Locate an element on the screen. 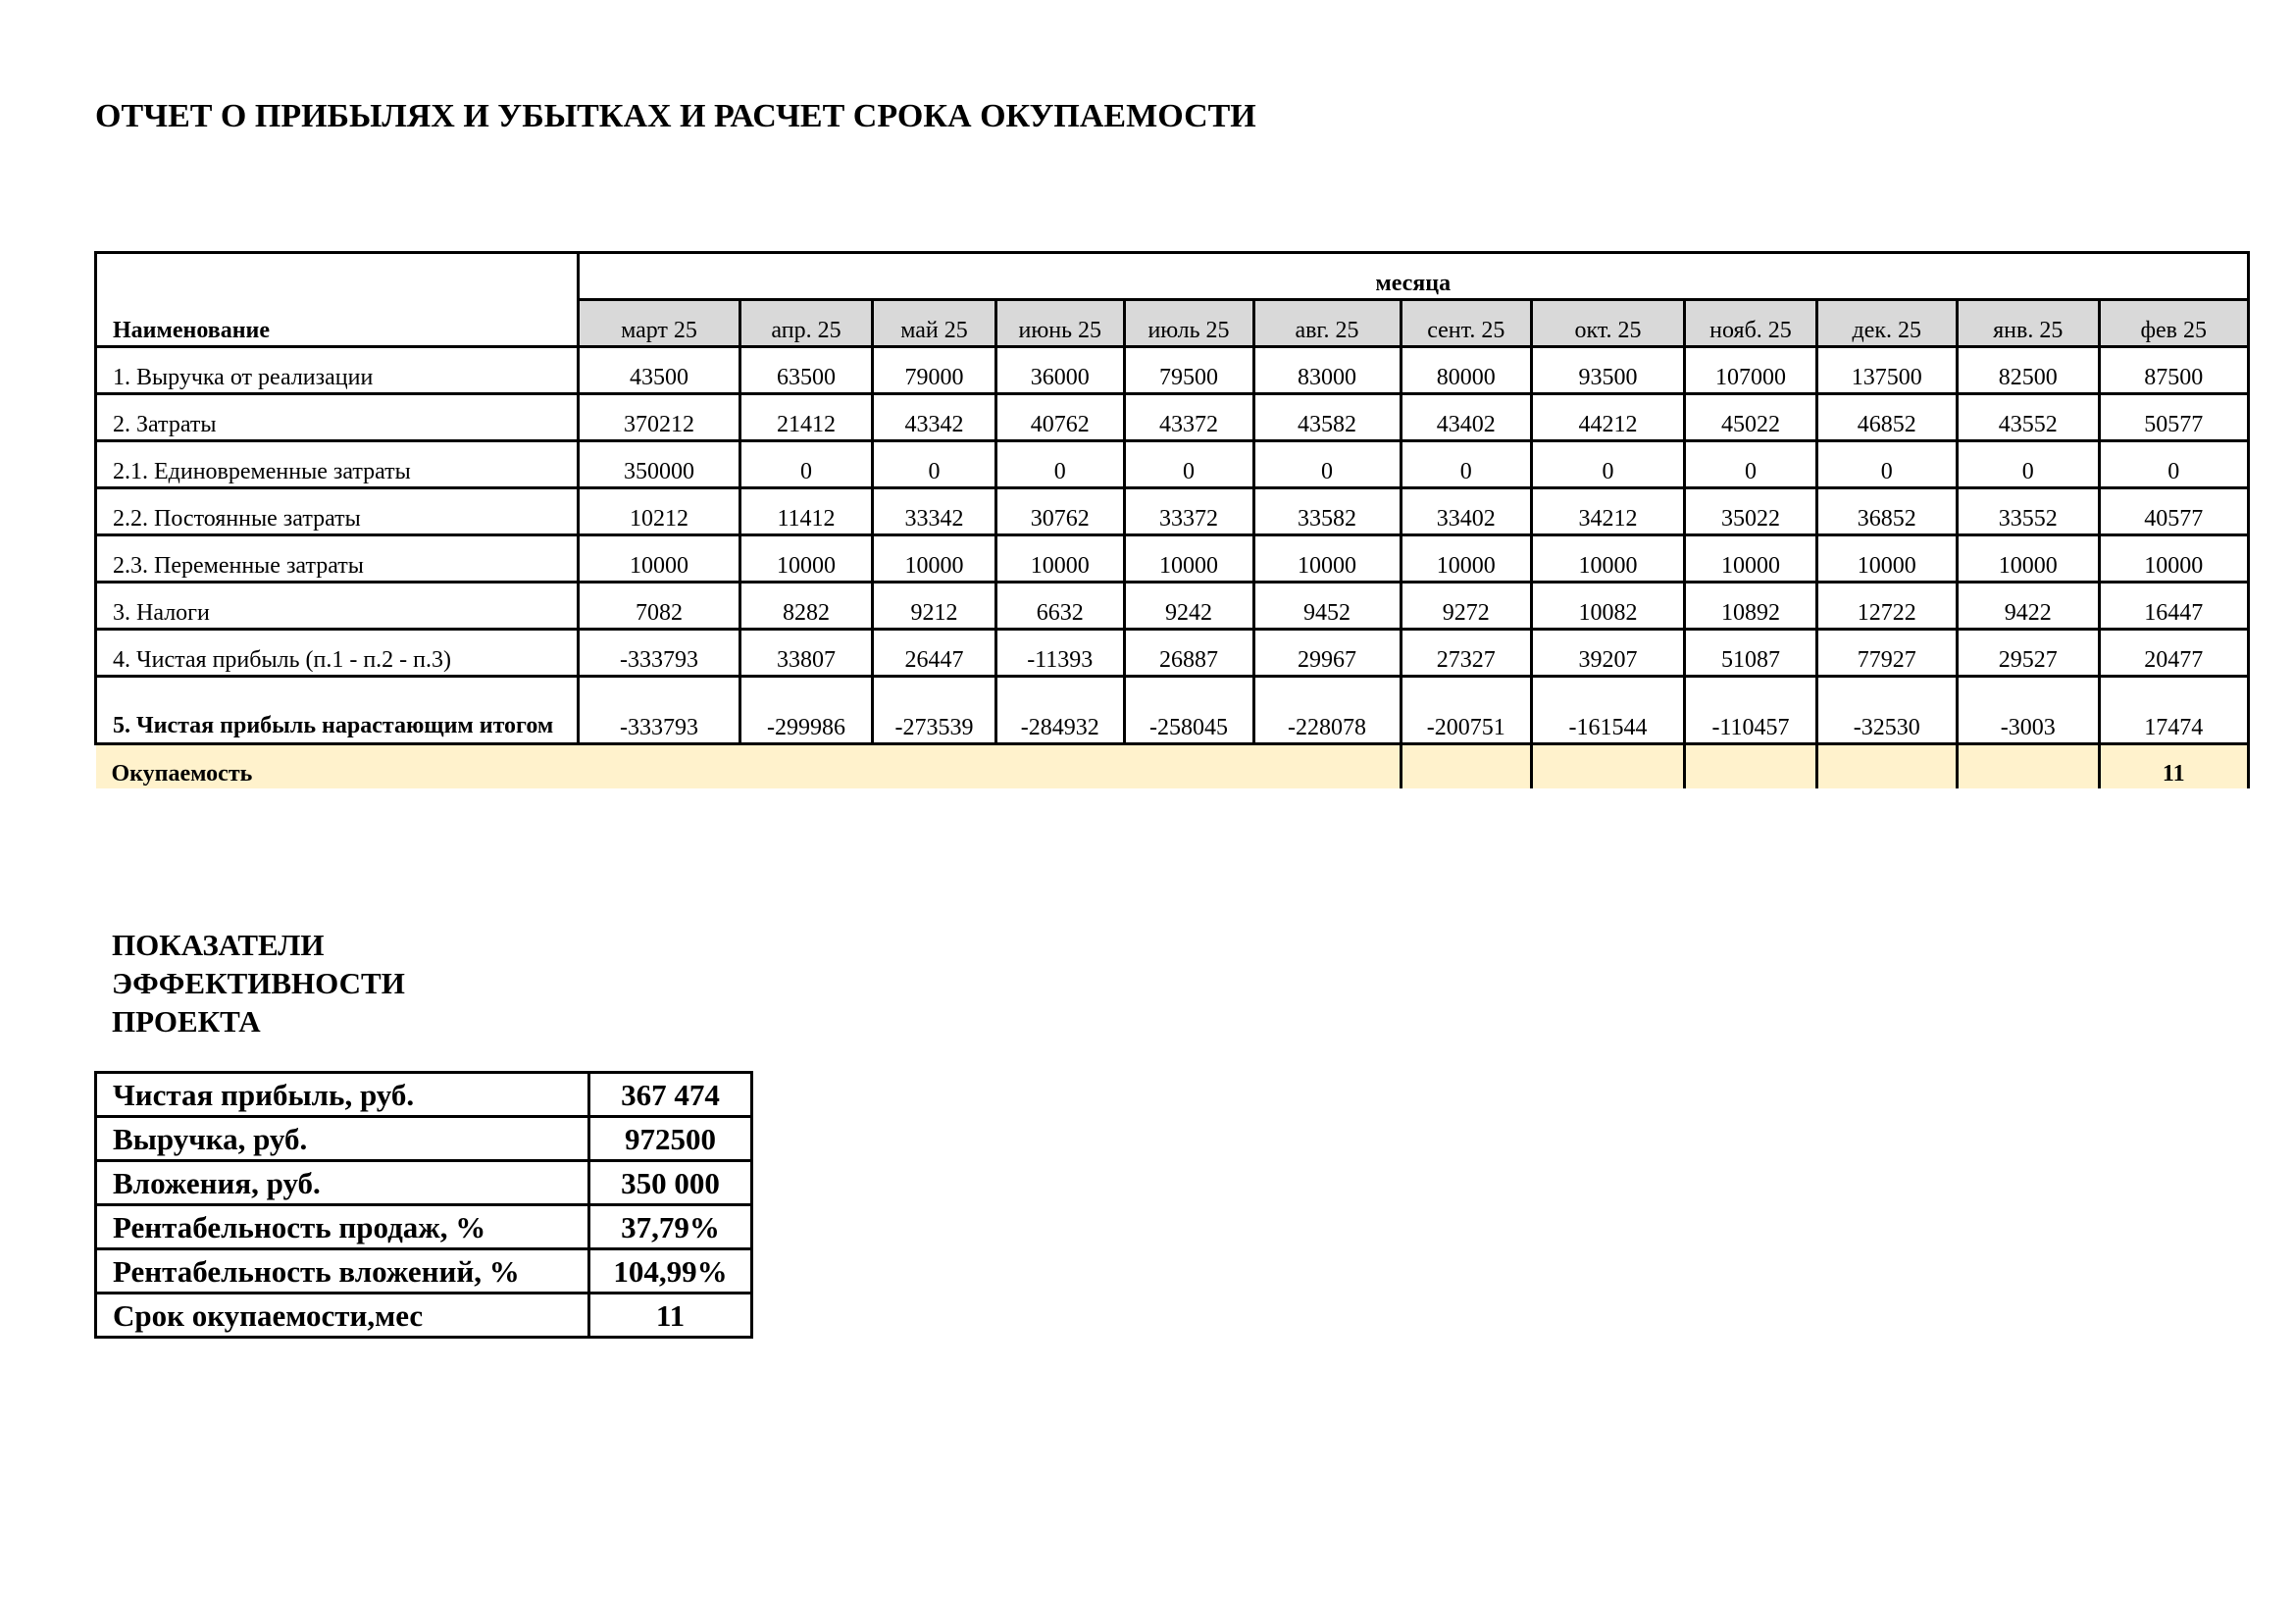 Image resolution: width=2294 pixels, height=1624 pixels. cell-value: 350000 is located at coordinates (659, 464).